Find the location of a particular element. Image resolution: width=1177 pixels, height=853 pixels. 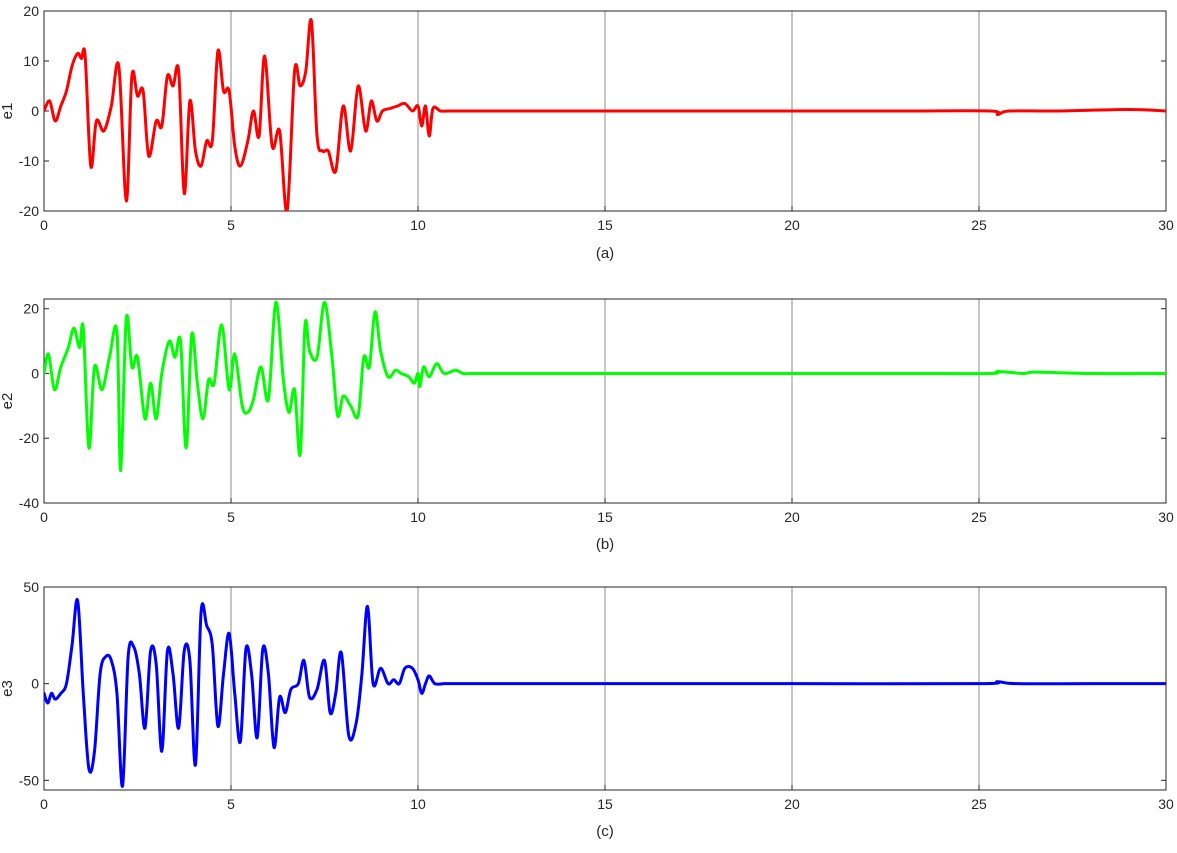

y-axis-label: e2 is located at coordinates (8, 401).